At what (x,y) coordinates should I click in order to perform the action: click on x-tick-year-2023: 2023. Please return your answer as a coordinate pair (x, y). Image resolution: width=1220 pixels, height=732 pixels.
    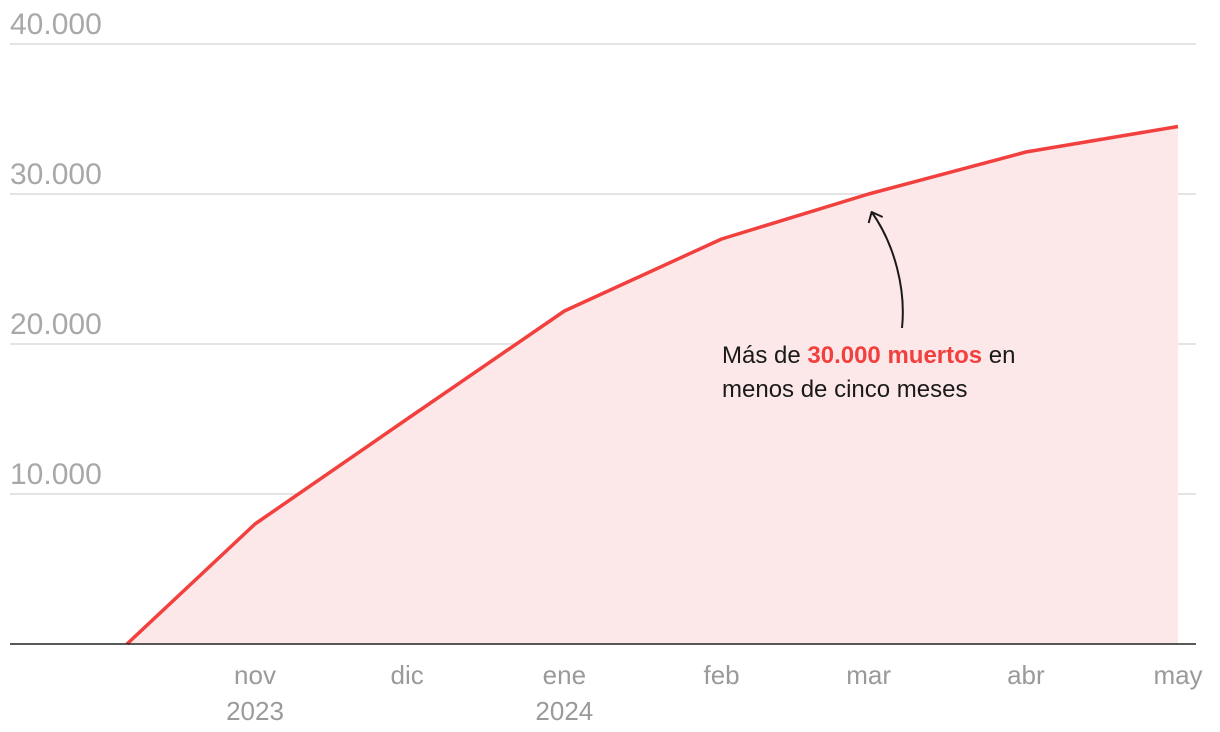
    Looking at the image, I should click on (255, 711).